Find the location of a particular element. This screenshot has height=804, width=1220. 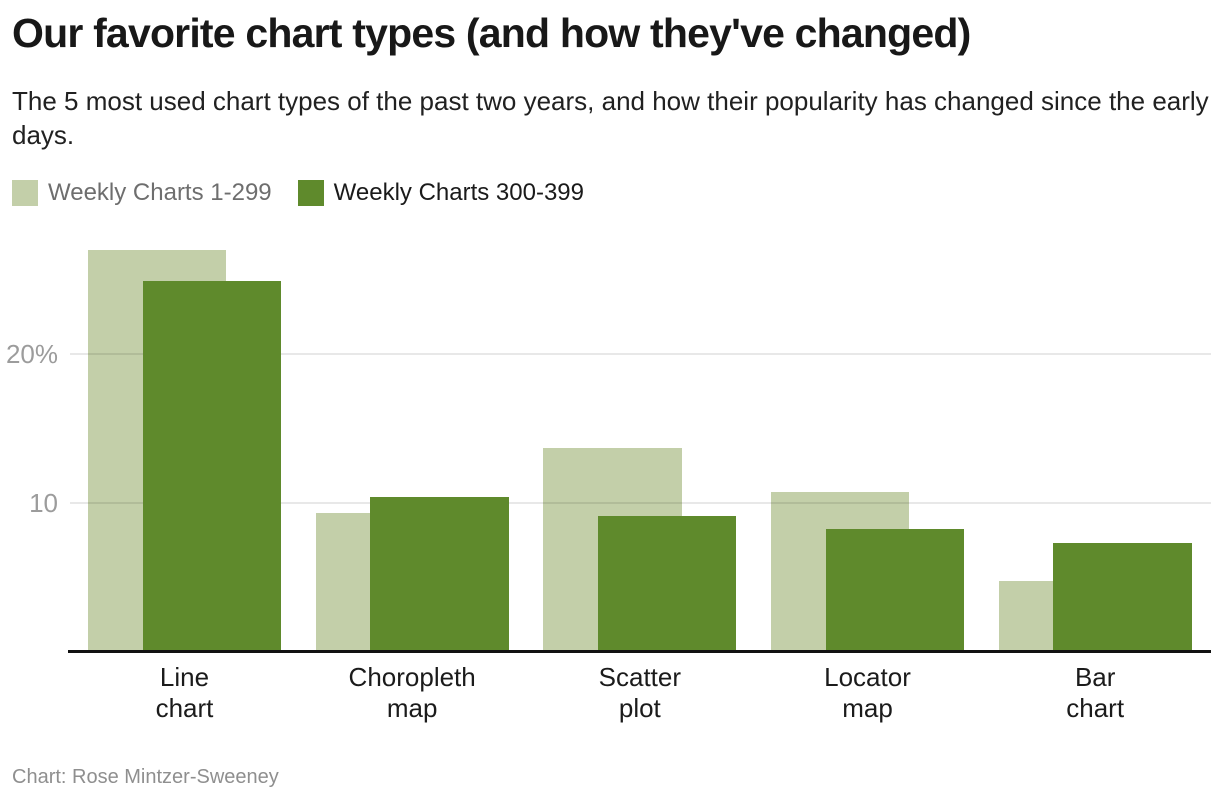

x-axis-label-line: Bar is located at coordinates (1095, 677).